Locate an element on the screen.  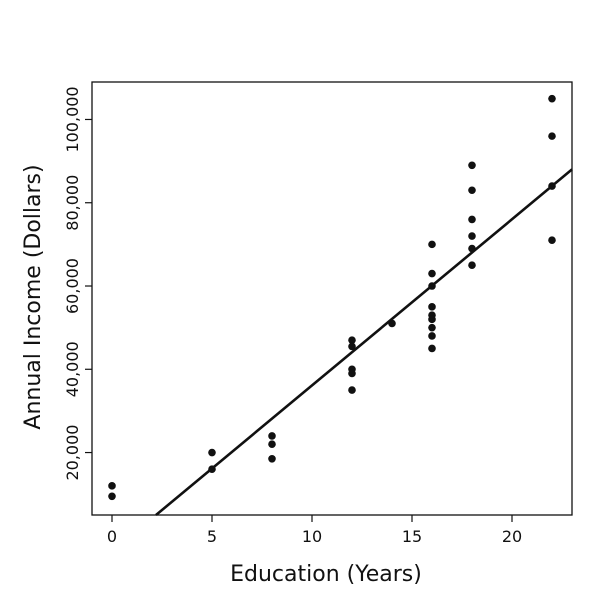
y-tick-label: 80,000 is located at coordinates (72, 203).